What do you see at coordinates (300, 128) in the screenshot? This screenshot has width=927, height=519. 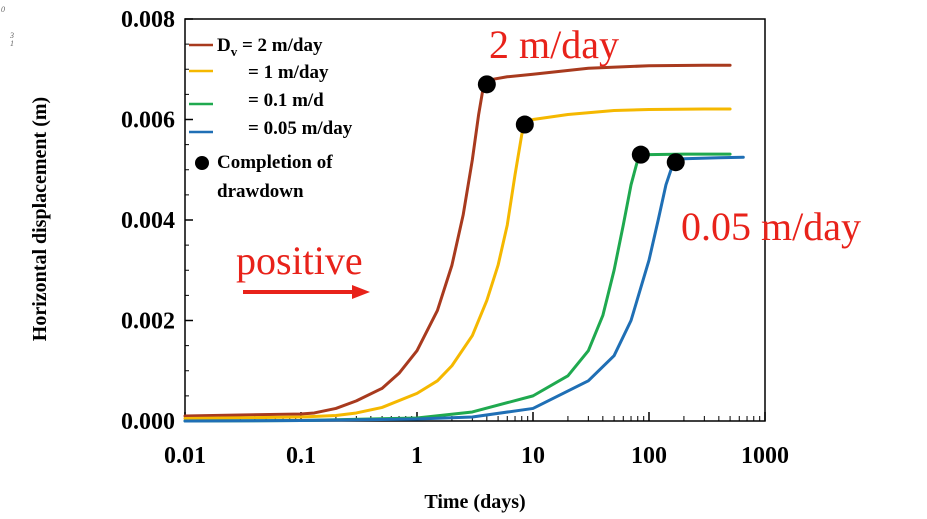 I see `legend-label-series-4: = 0.05 m/day` at bounding box center [300, 128].